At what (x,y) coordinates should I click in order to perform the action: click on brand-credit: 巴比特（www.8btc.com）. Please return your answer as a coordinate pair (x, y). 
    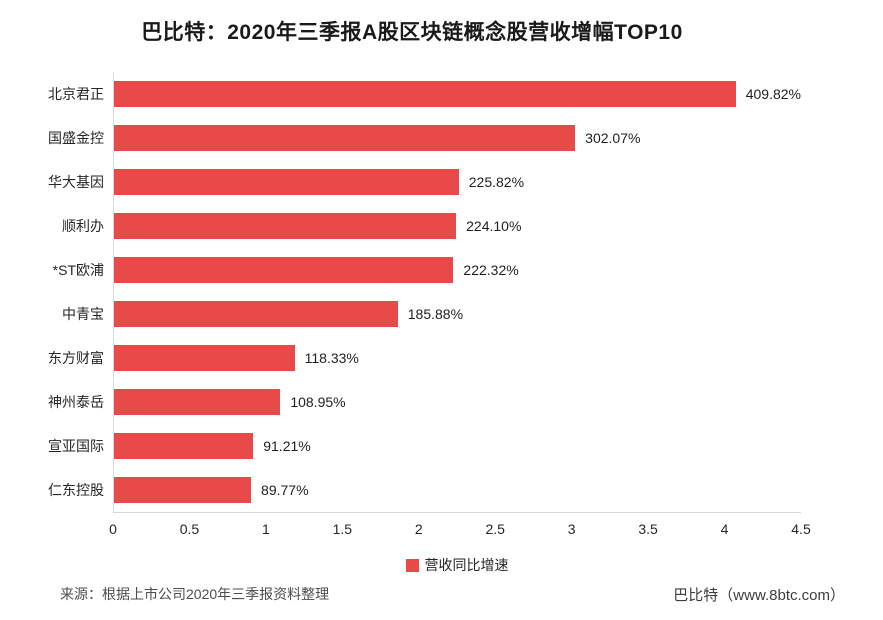
    Looking at the image, I should click on (759, 595).